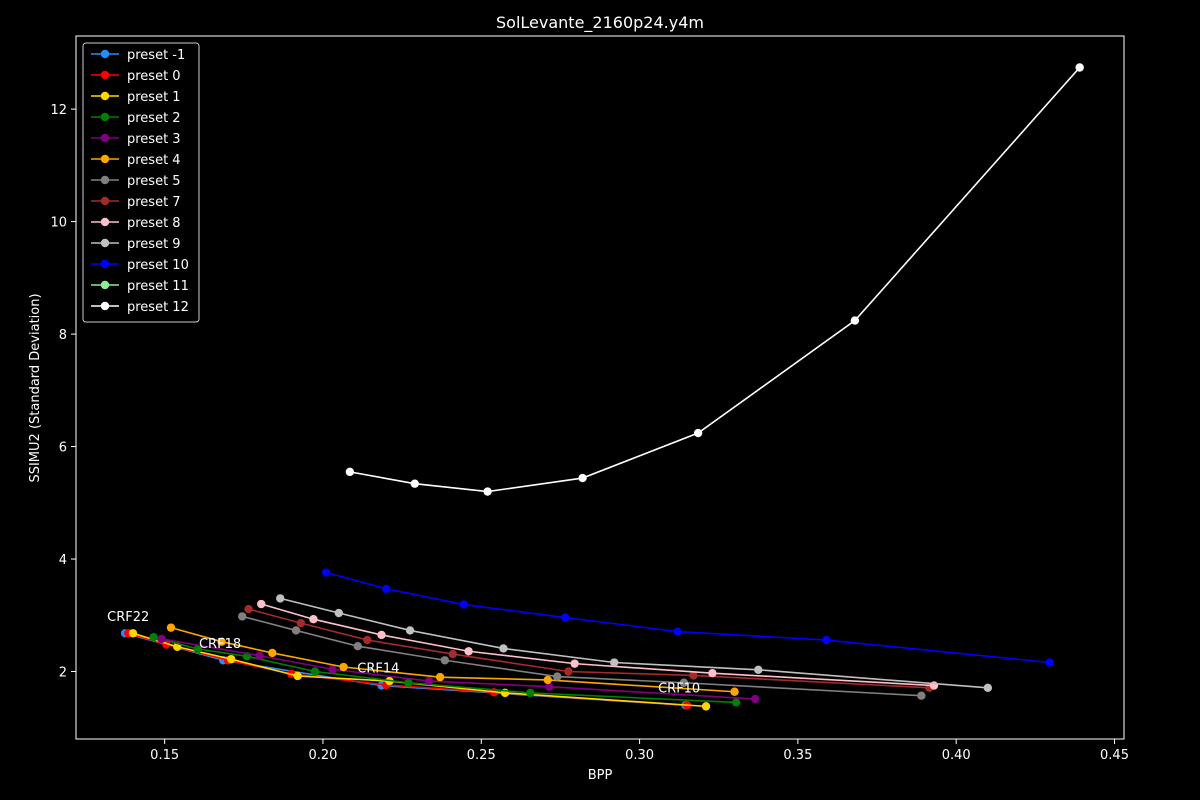 This screenshot has width=1200, height=800. Describe the element at coordinates (154, 244) in the screenshot. I see `legend-label: preset 9` at that location.